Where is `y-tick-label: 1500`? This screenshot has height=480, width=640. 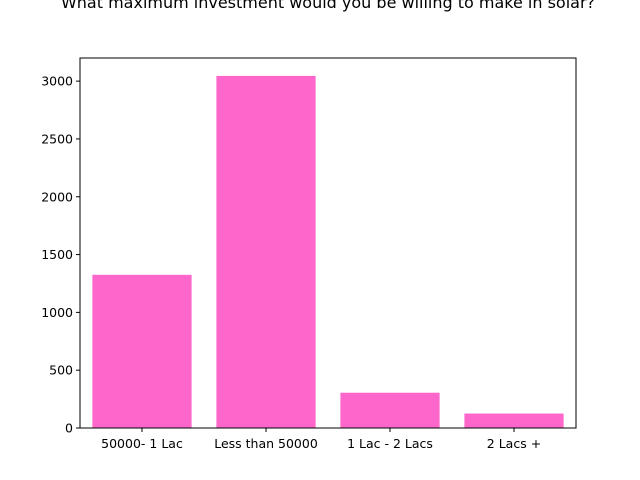
y-tick-label: 1500 is located at coordinates (57, 254).